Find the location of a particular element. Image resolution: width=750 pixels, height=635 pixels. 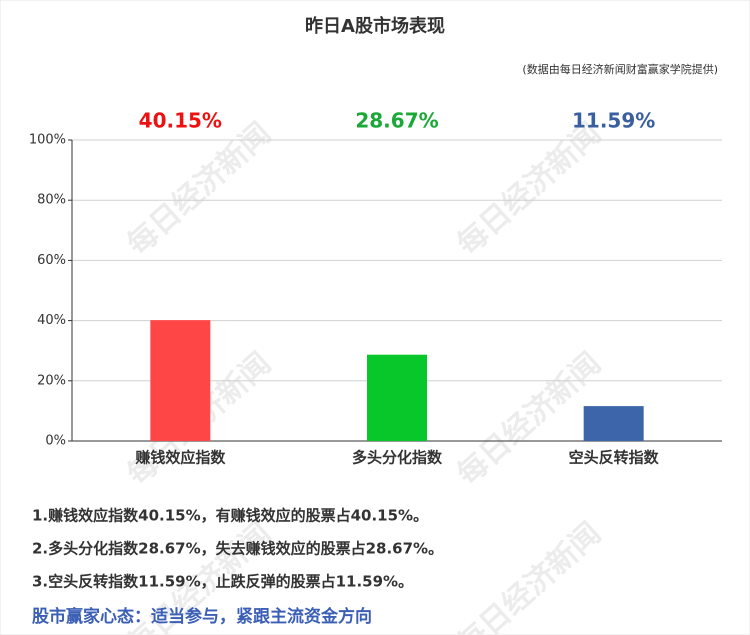

note: 3.空头反转指数11.59%，止跌反弹的股票占11.59%。 is located at coordinates (222, 582).